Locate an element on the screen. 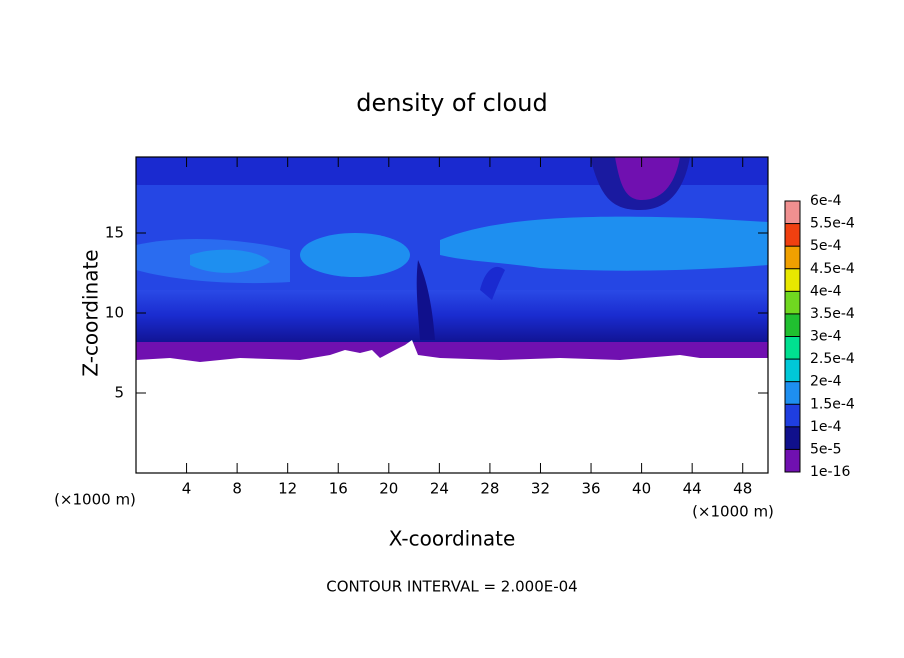  x-tick-label: 32 is located at coordinates (540, 489).